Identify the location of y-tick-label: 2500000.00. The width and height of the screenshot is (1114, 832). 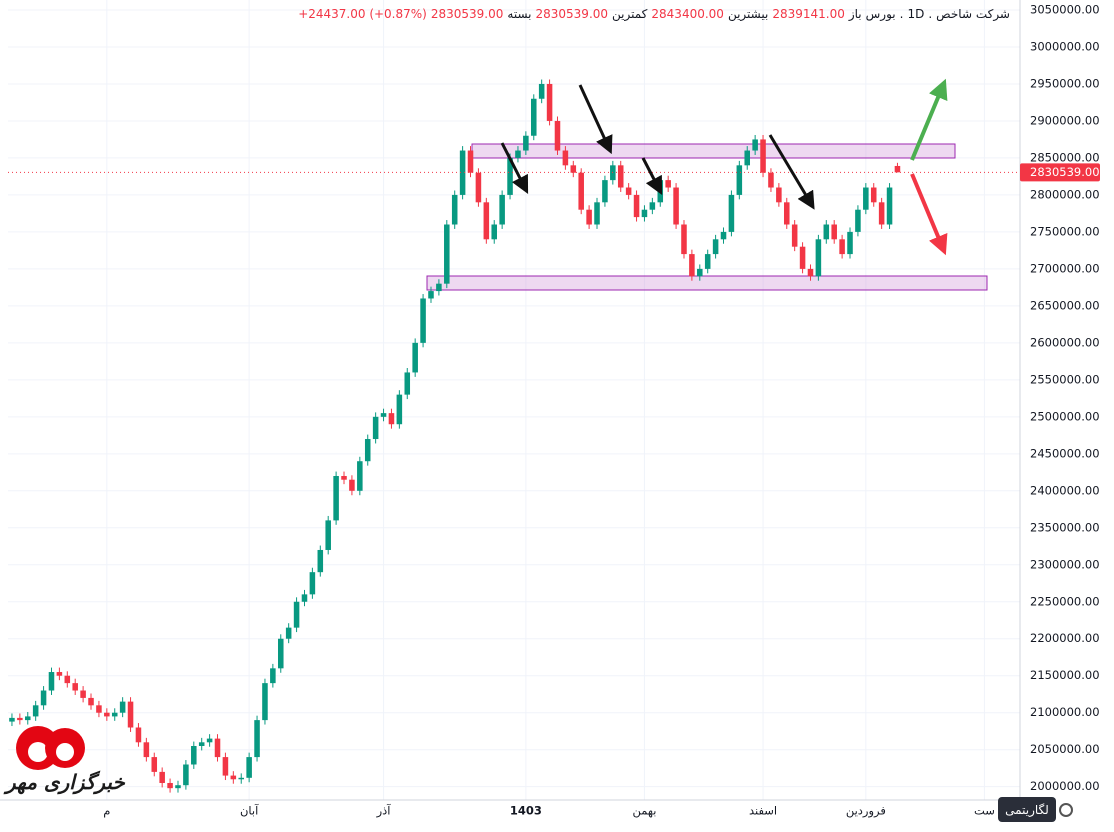
(1065, 416).